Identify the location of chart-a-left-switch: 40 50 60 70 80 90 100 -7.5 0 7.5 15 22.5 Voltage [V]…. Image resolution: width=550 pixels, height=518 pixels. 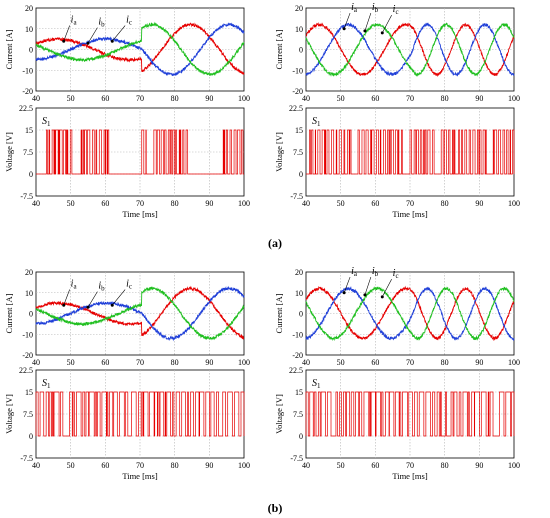
(127, 161).